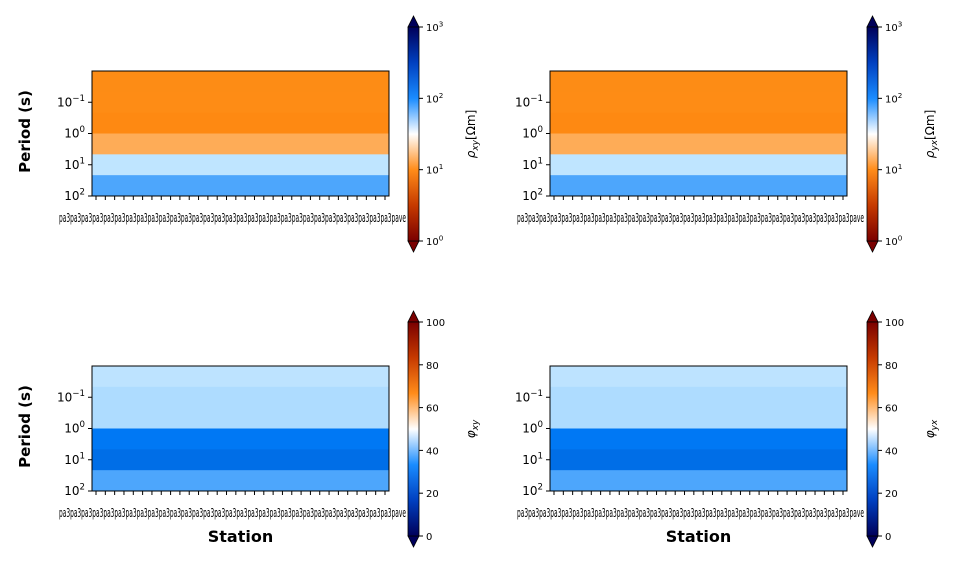 The width and height of the screenshot is (958, 561). I want to click on colorbar-label: ρyx[Ωm], so click(931, 134).